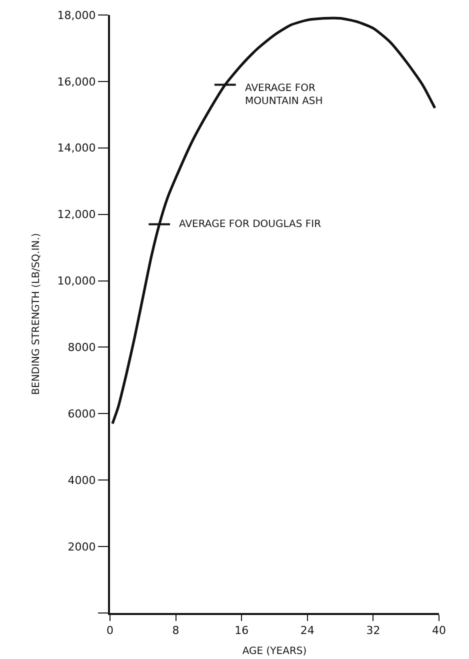 This screenshot has height=659, width=469. What do you see at coordinates (439, 631) in the screenshot?
I see `x-tick-label: 40` at bounding box center [439, 631].